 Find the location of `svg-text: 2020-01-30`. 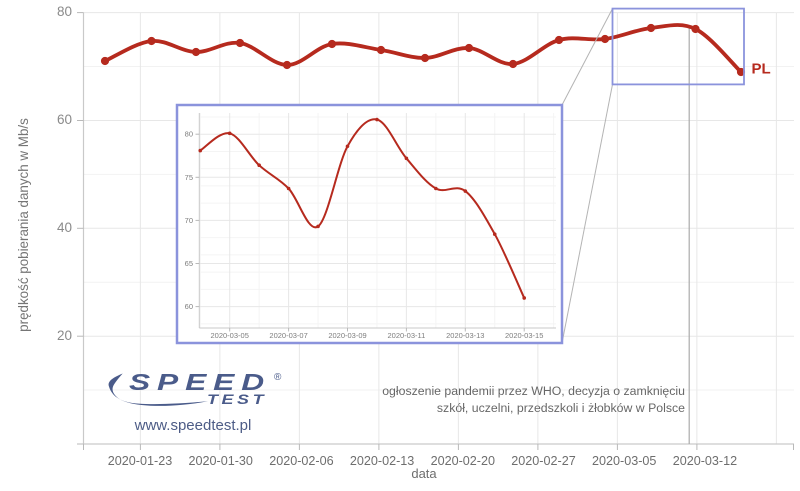

svg-text: 2020-01-30 is located at coordinates (220, 461).